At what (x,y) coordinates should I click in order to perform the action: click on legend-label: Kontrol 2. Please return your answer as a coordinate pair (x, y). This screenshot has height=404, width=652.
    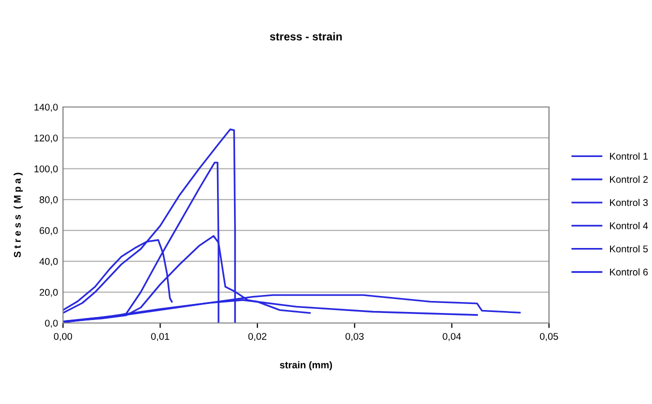
    Looking at the image, I should click on (629, 179).